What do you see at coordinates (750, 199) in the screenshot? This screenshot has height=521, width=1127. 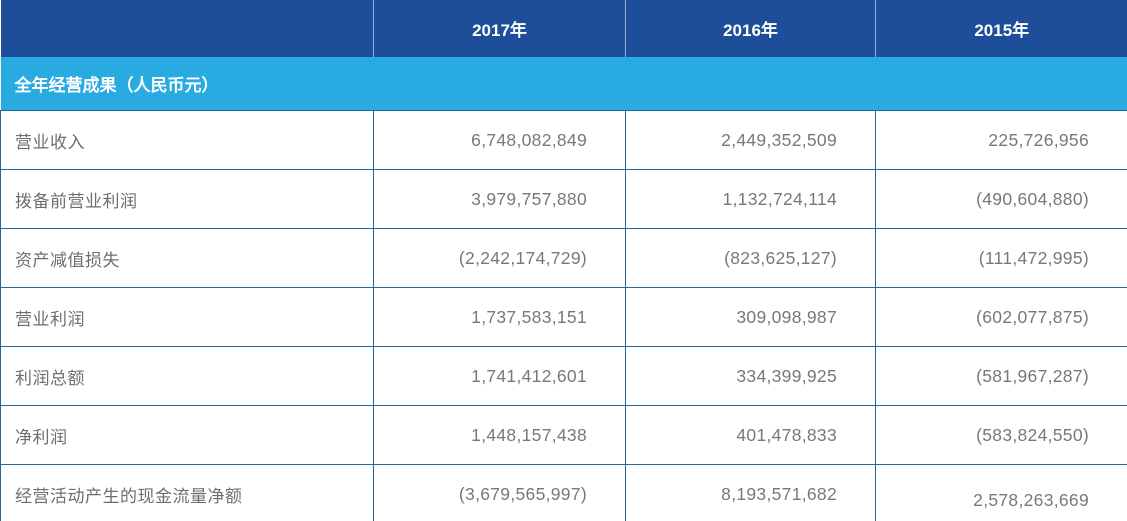 I see `row-value-2016: 1,132,724,114` at bounding box center [750, 199].